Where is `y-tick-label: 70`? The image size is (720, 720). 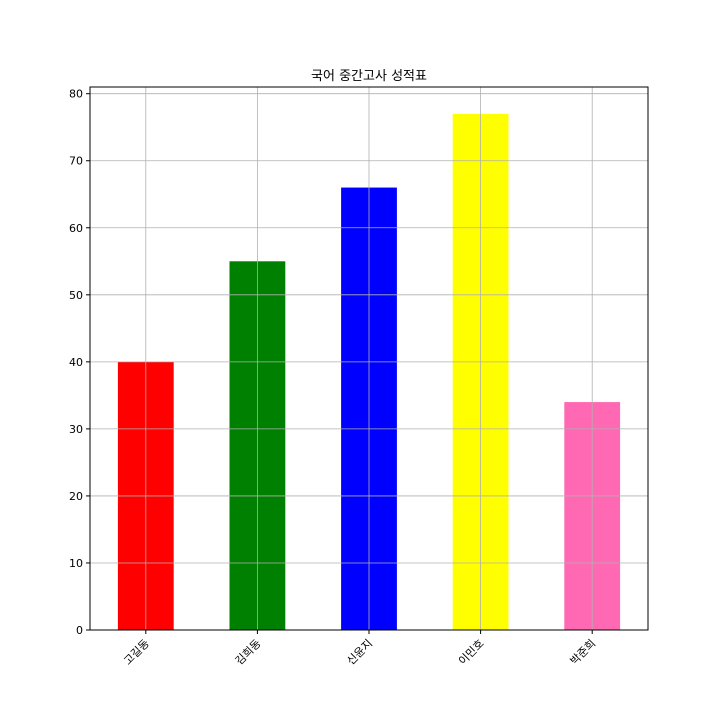
y-tick-label: 70 is located at coordinates (76, 161).